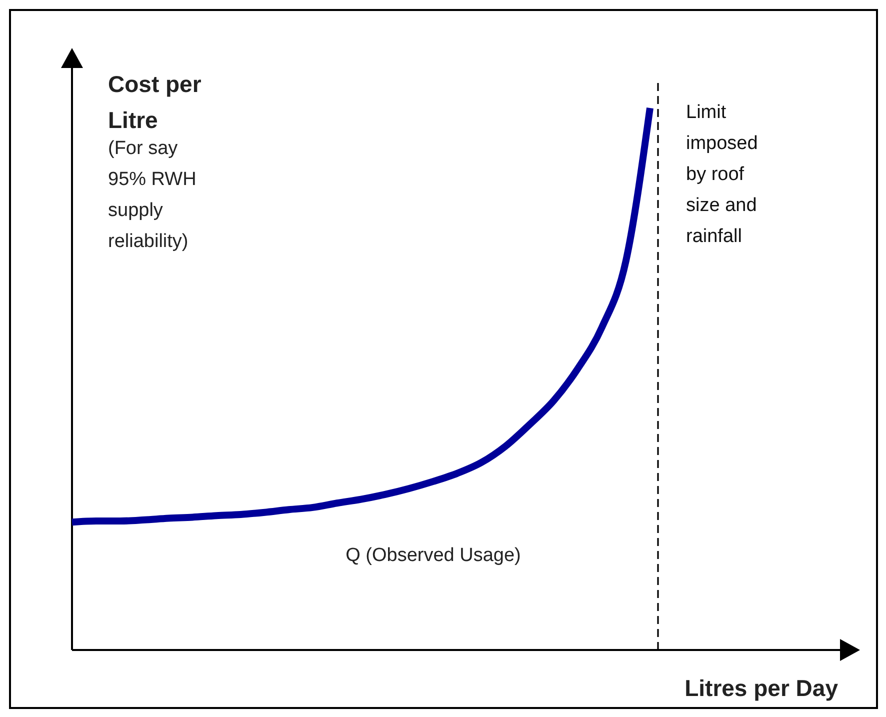 This screenshot has width=886, height=717. What do you see at coordinates (722, 174) in the screenshot?
I see `text: Limit imposed by roof size and rainfall` at bounding box center [722, 174].